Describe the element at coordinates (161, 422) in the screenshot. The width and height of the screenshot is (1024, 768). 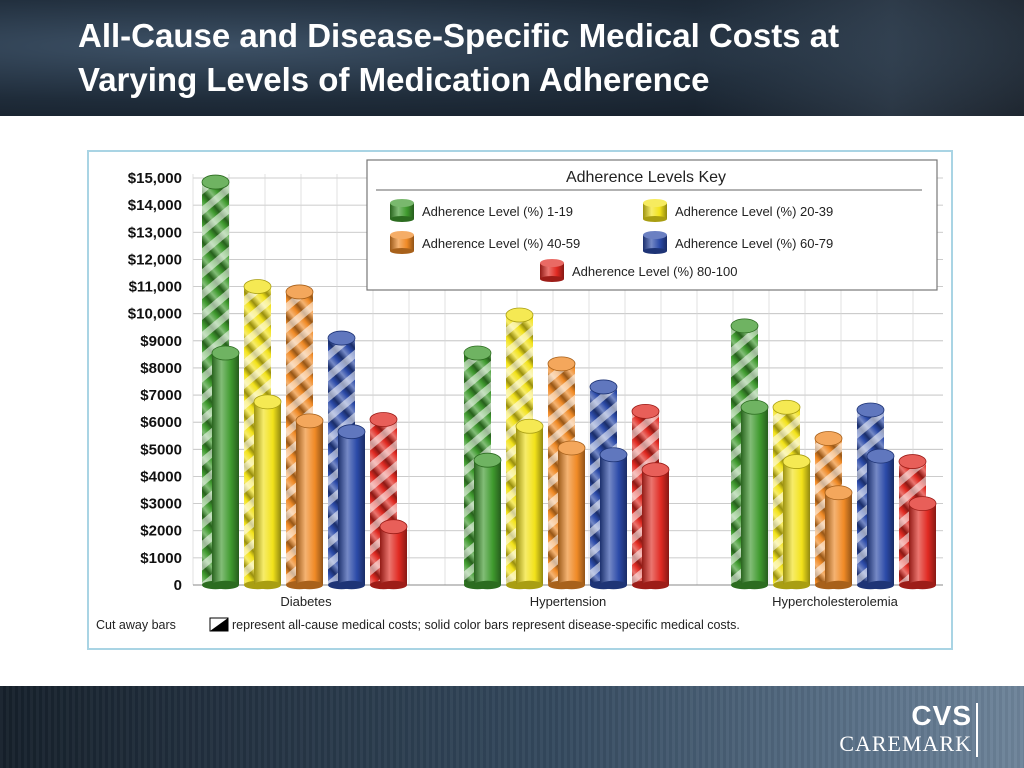
I see `y-tick-label: $6000` at that location.